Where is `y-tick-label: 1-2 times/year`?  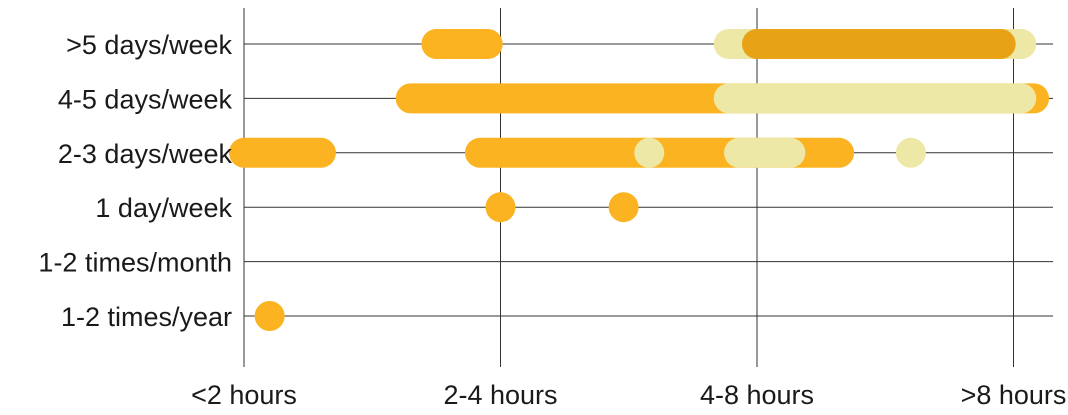
y-tick-label: 1-2 times/year is located at coordinates (146, 317).